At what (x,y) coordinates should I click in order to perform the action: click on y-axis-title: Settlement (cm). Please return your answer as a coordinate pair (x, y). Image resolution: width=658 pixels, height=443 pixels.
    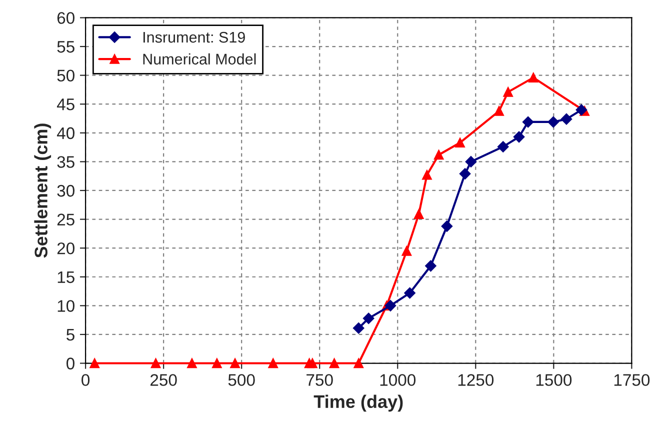
    Looking at the image, I should click on (43, 191).